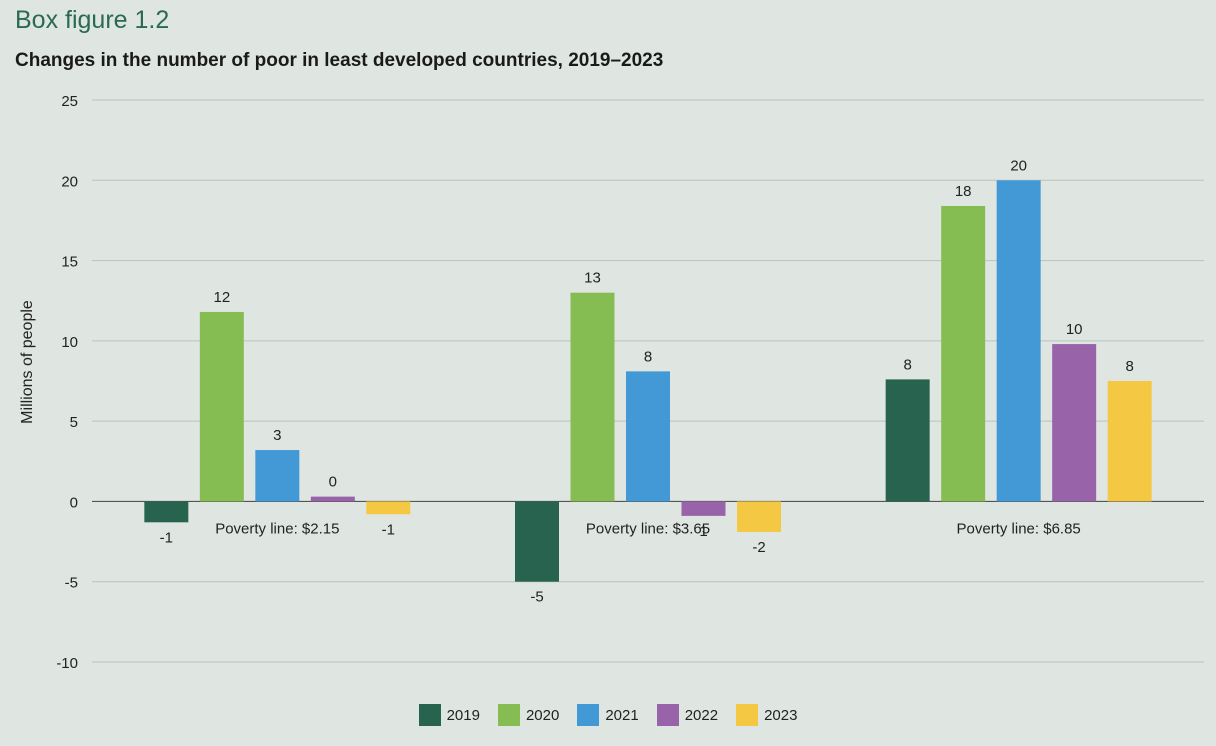 Image resolution: width=1216 pixels, height=746 pixels. I want to click on legend-label: 2022, so click(701, 715).